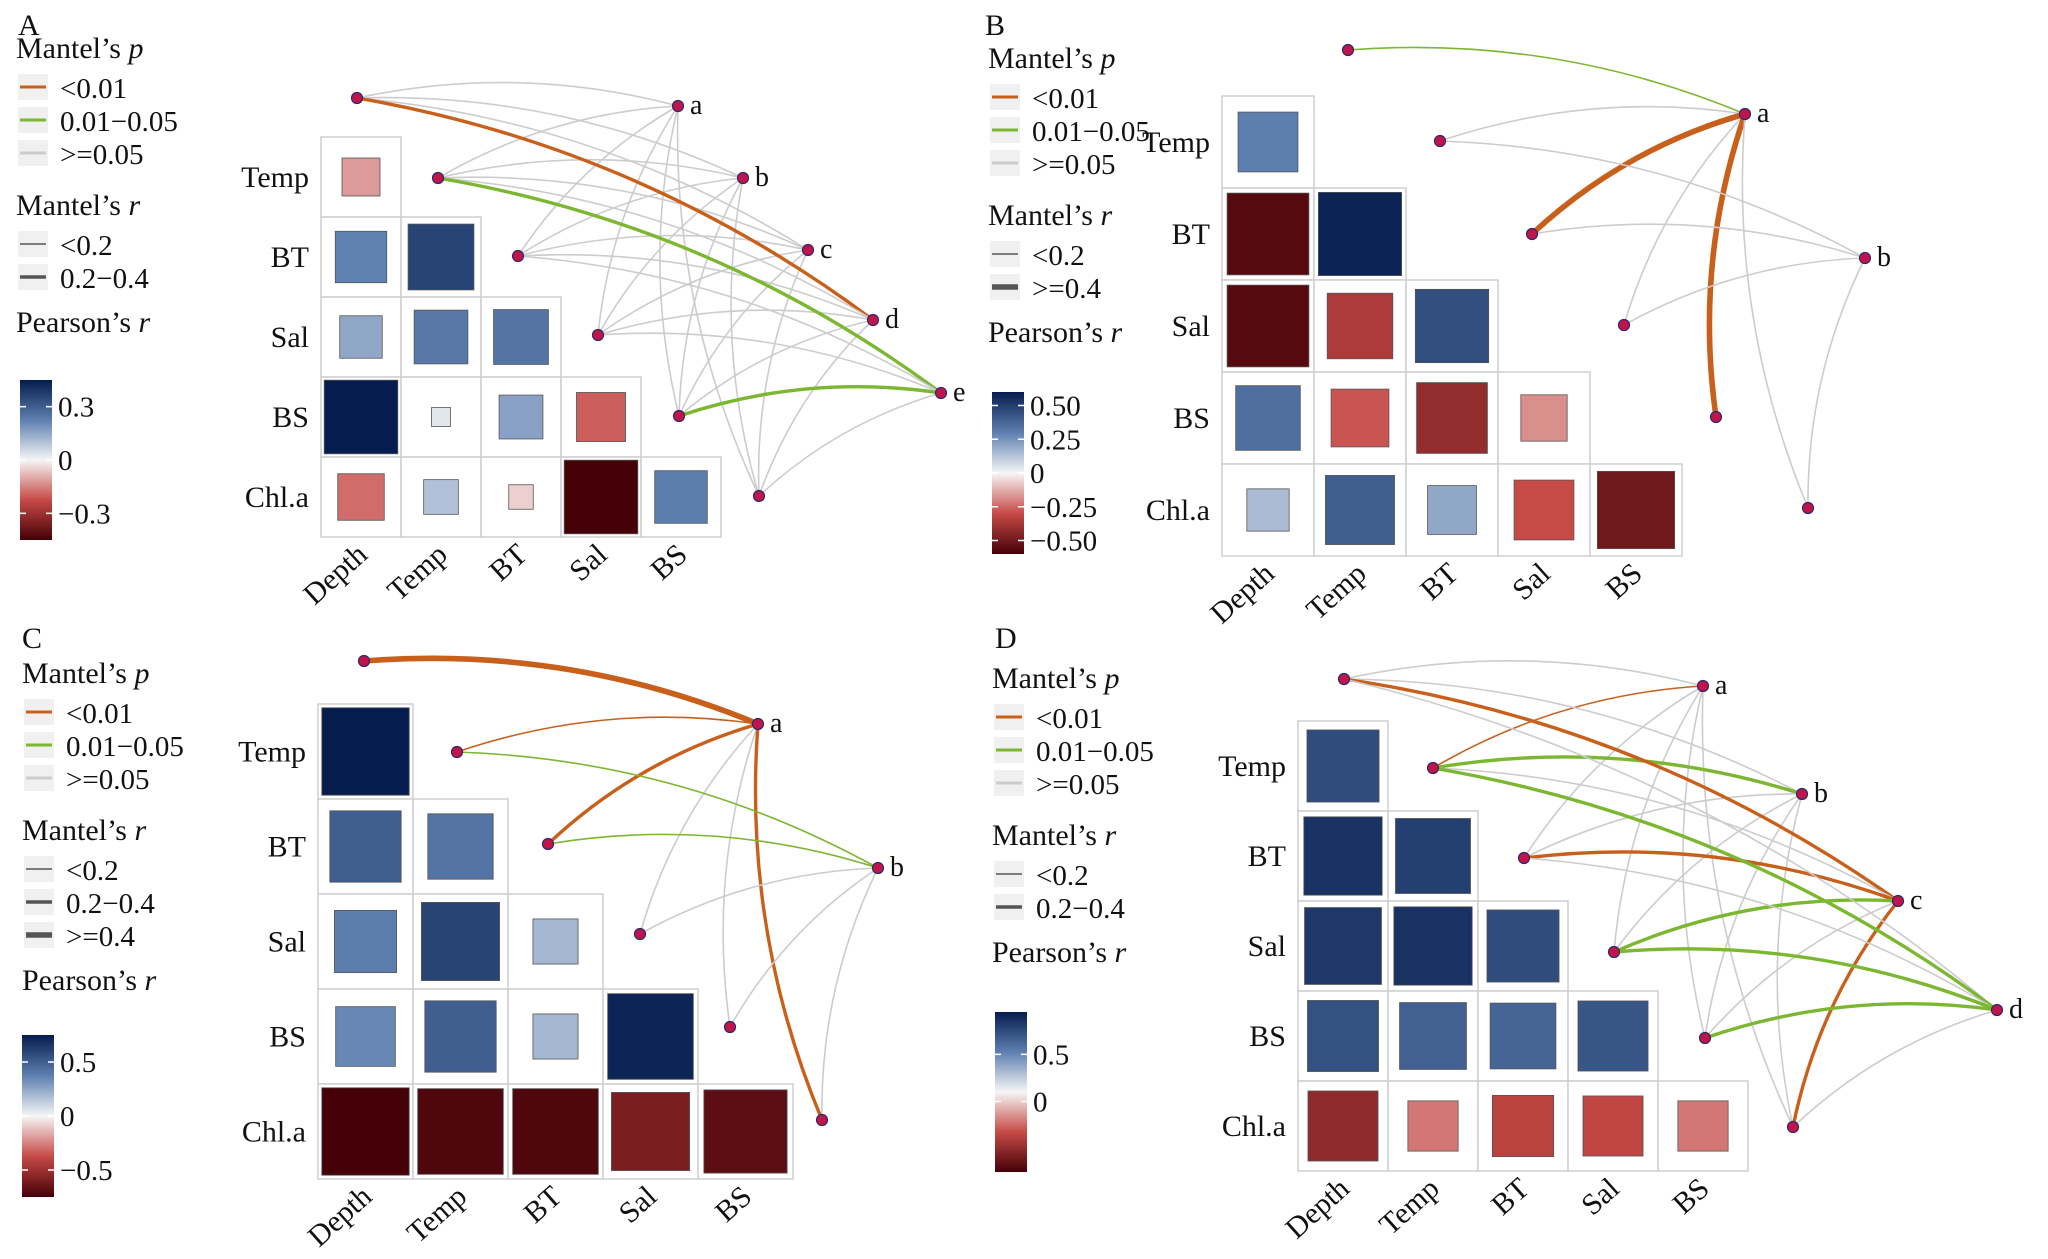  I want to click on cell-square-a-bs-sal, so click(601, 417).